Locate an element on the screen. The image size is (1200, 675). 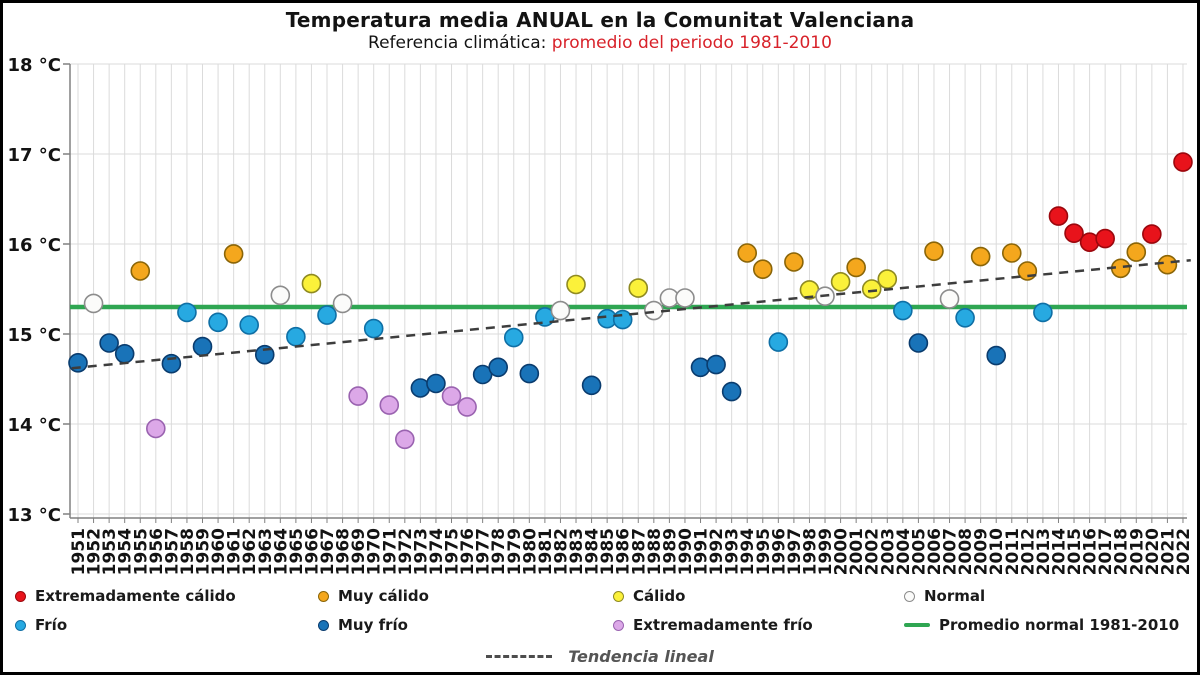
x-label-2007: 2007 is located at coordinates (951, 551).